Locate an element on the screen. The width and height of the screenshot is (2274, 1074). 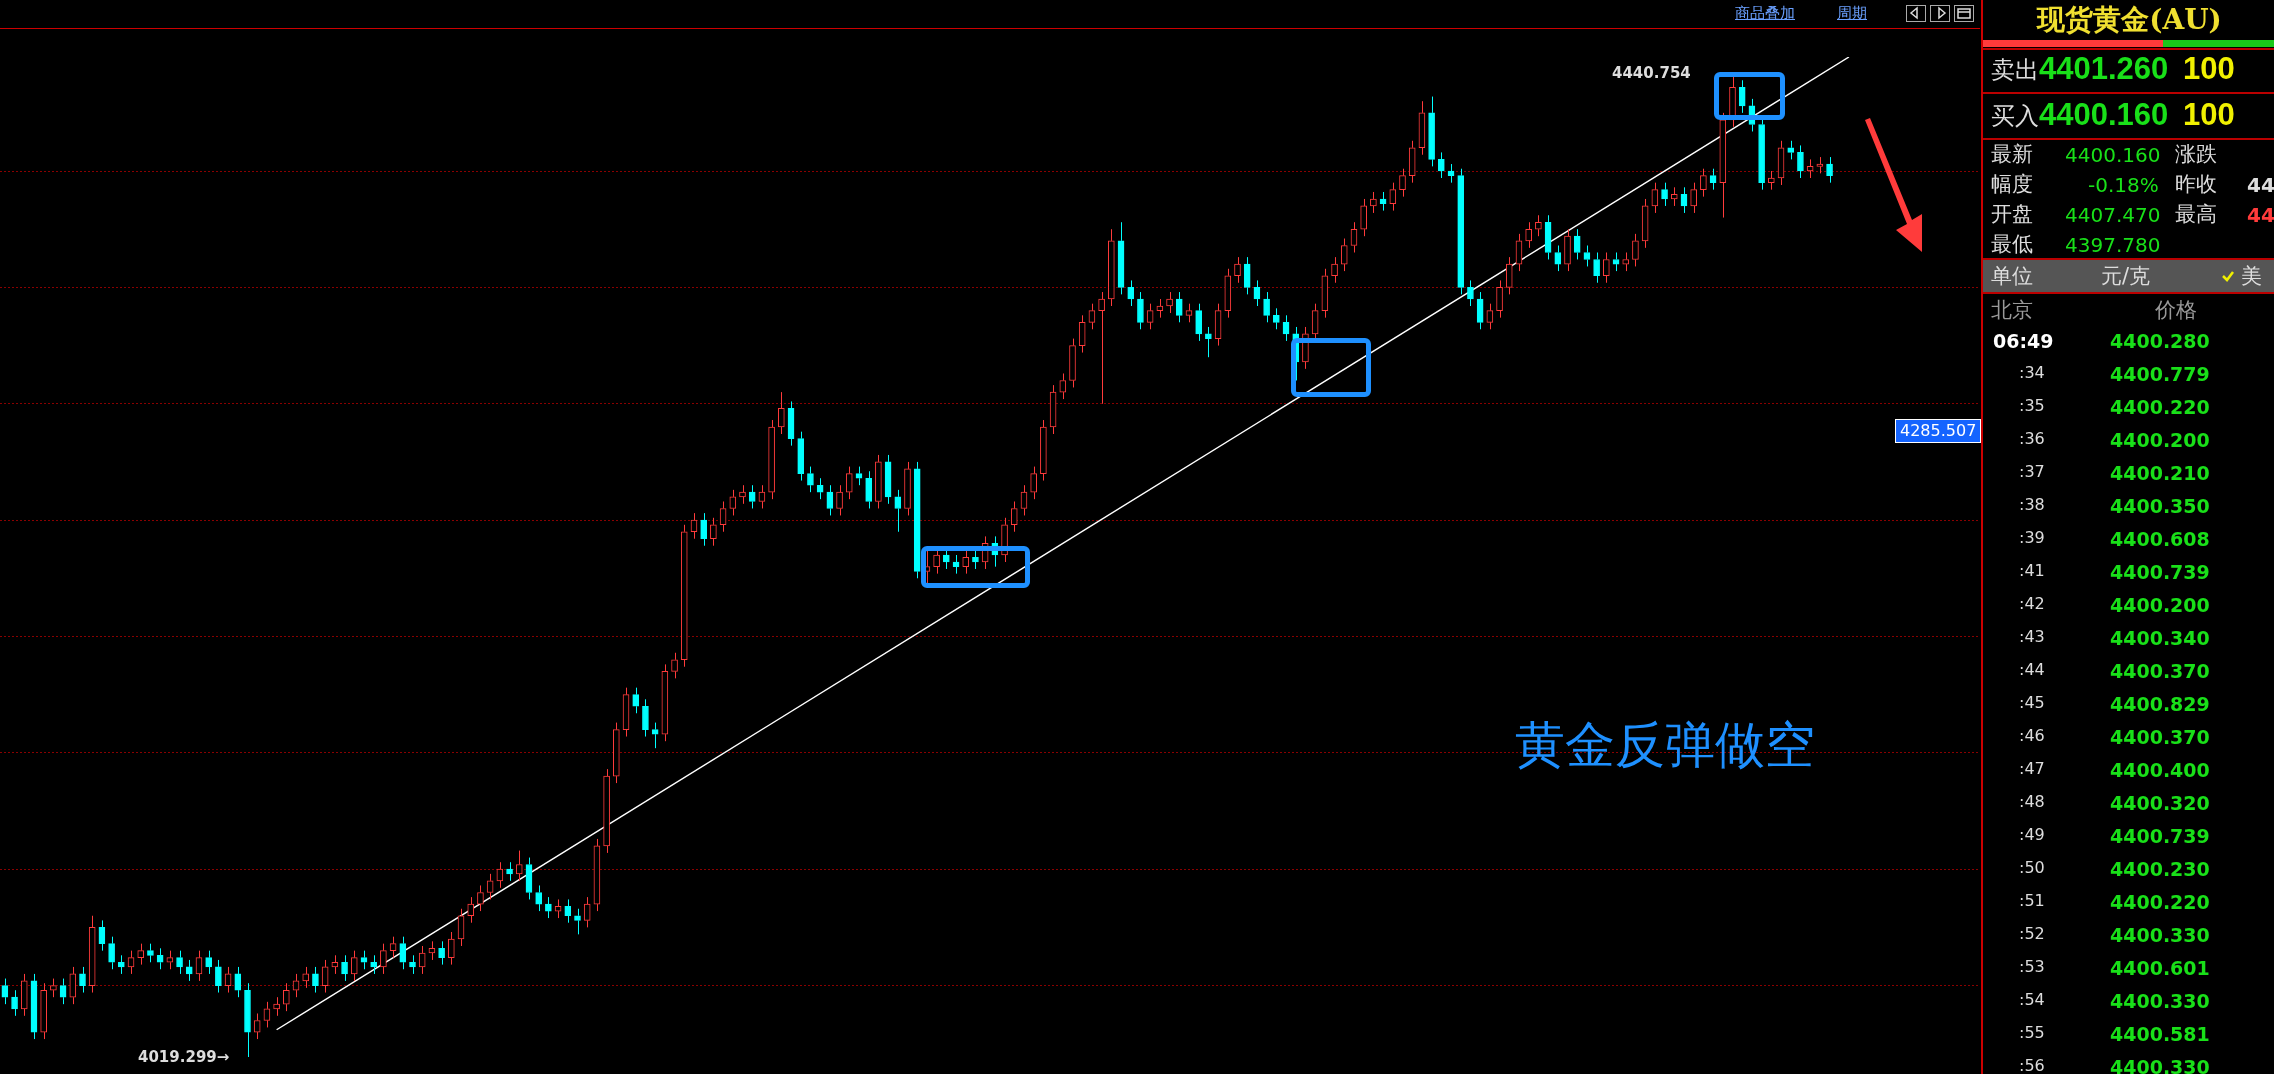
text: 4397.780 is located at coordinates (2113, 245).